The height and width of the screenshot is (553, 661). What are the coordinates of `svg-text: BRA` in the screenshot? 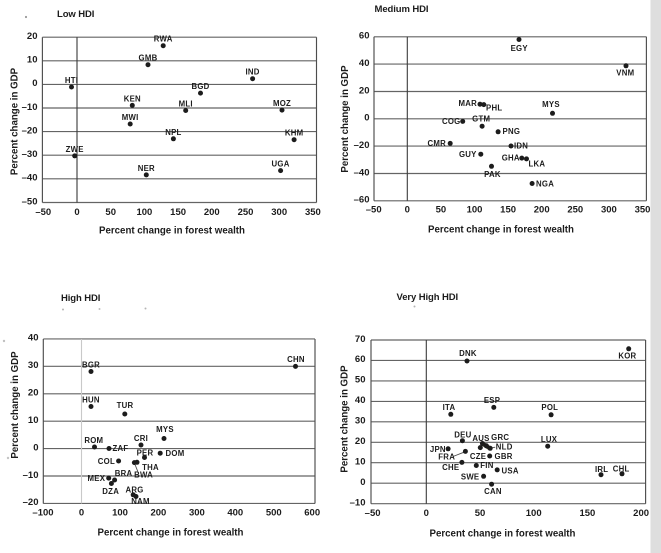 It's located at (124, 473).